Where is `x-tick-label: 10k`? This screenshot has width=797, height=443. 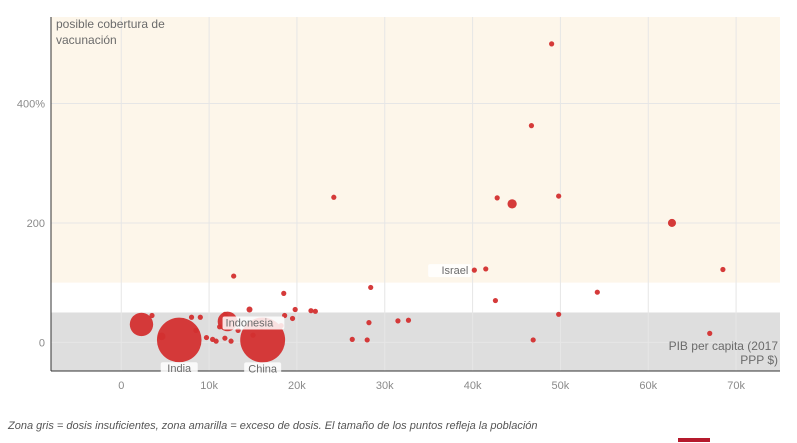
x-tick-label: 10k is located at coordinates (209, 386).